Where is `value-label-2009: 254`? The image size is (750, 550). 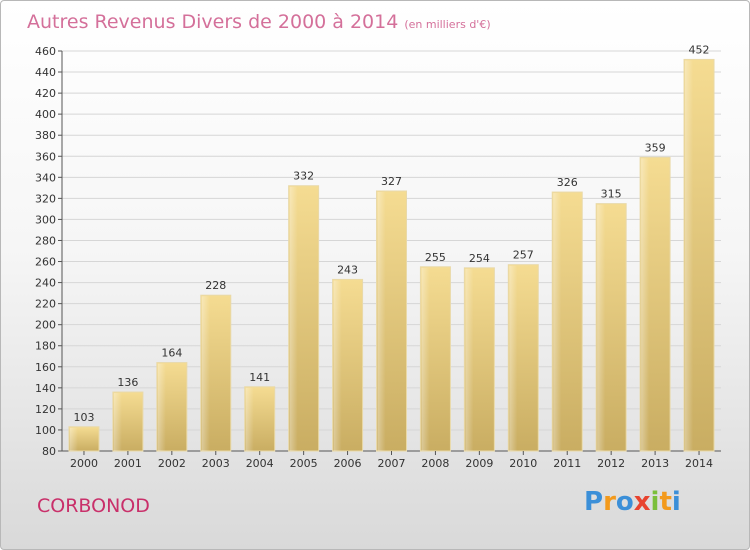
value-label-2009: 254 is located at coordinates (479, 258).